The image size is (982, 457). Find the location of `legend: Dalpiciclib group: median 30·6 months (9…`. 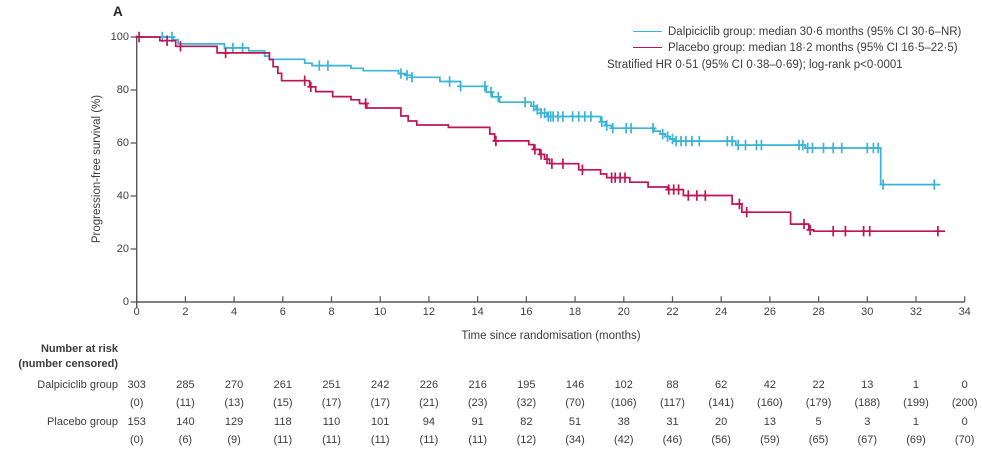

legend: Dalpiciclib group: median 30·6 months (9… is located at coordinates (784, 48).